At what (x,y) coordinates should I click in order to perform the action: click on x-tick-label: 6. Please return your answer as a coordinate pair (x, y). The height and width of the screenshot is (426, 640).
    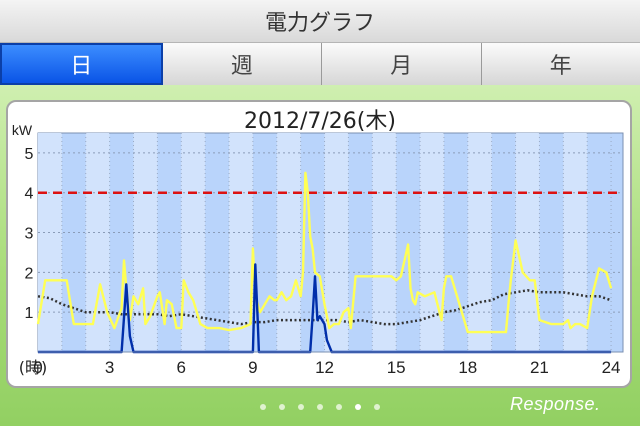
    Looking at the image, I should click on (181, 367).